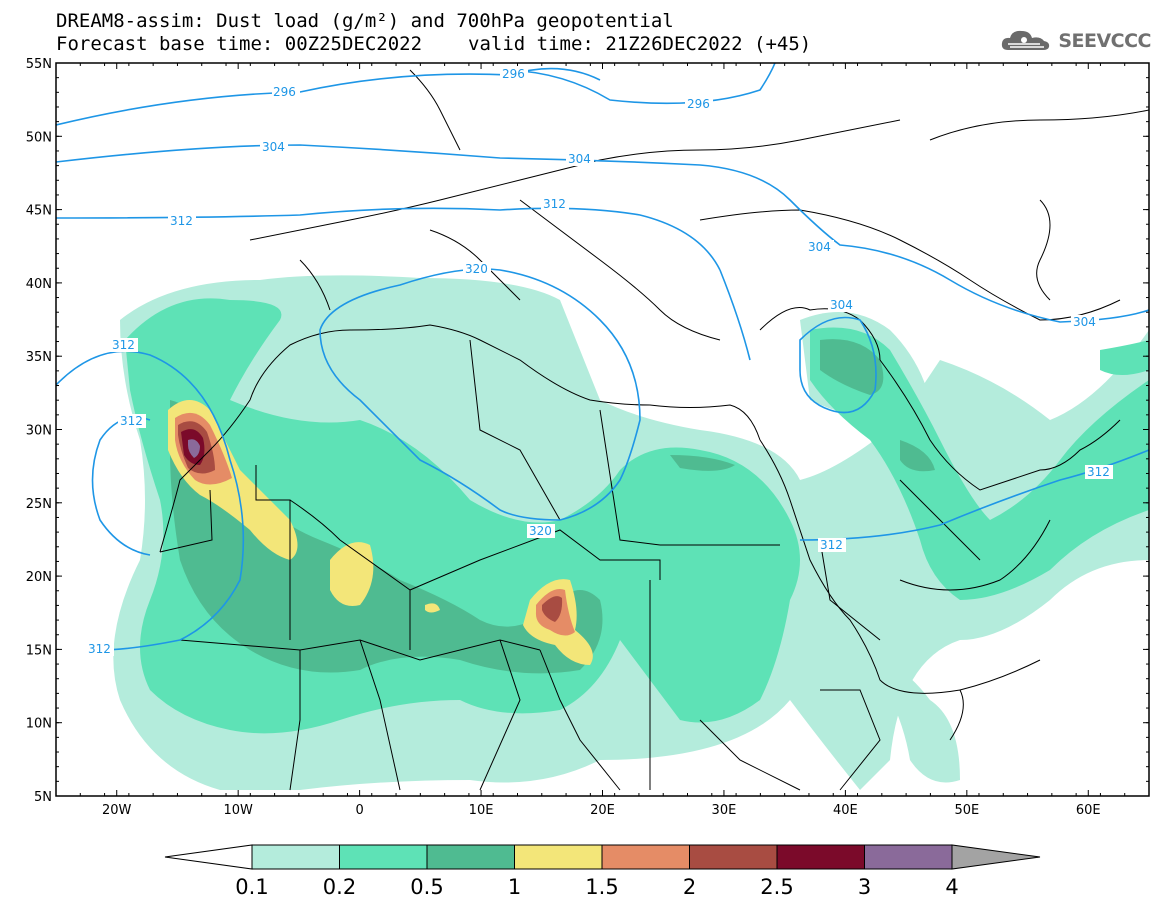  Describe the element at coordinates (117, 810) in the screenshot. I see `lon-label: 20W` at that location.